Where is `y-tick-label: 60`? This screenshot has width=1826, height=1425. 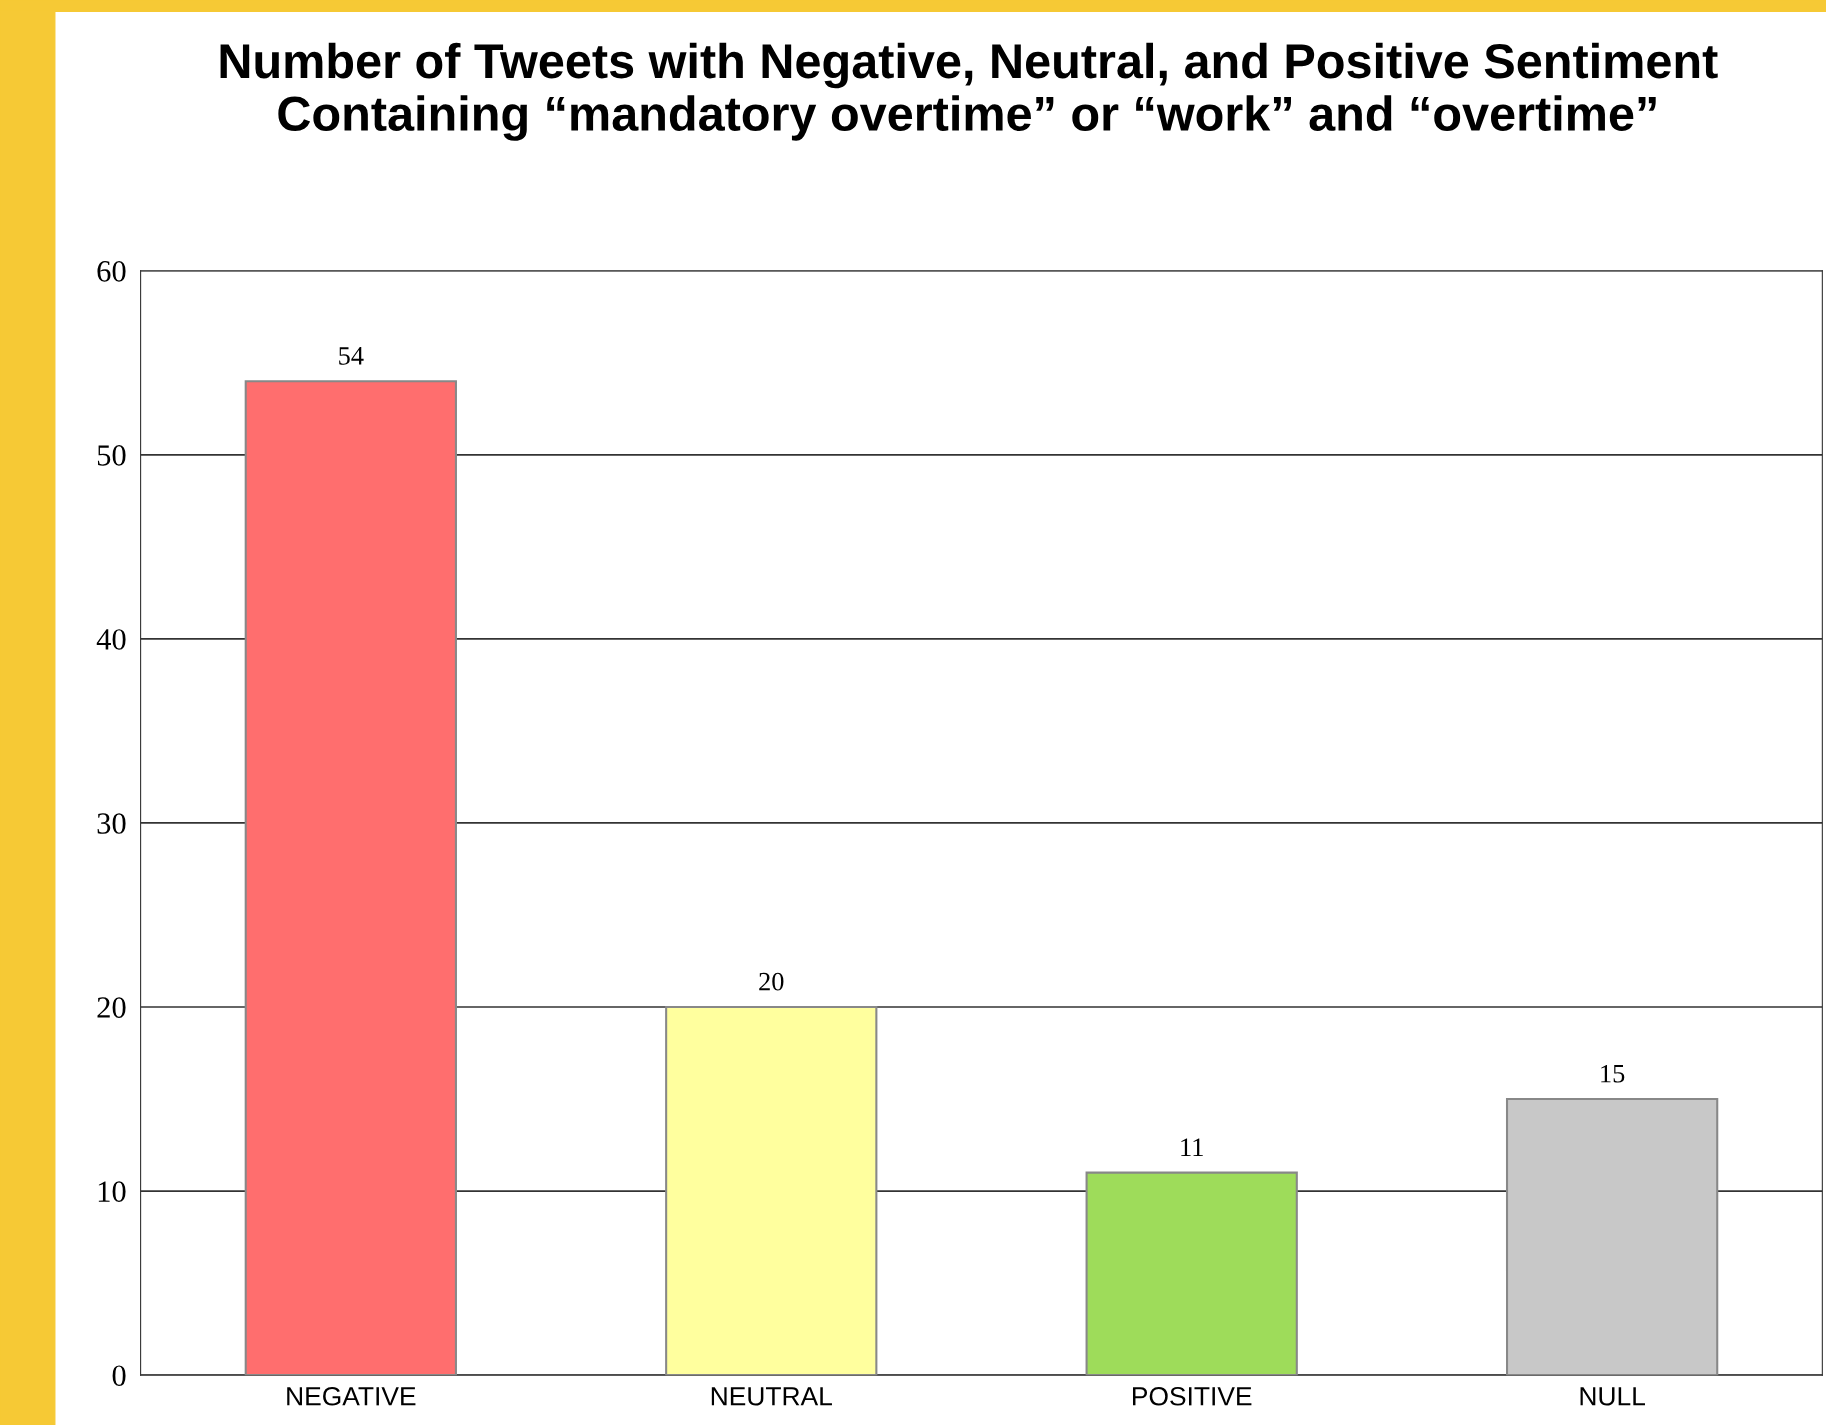
y-tick-label: 60 is located at coordinates (111, 271).